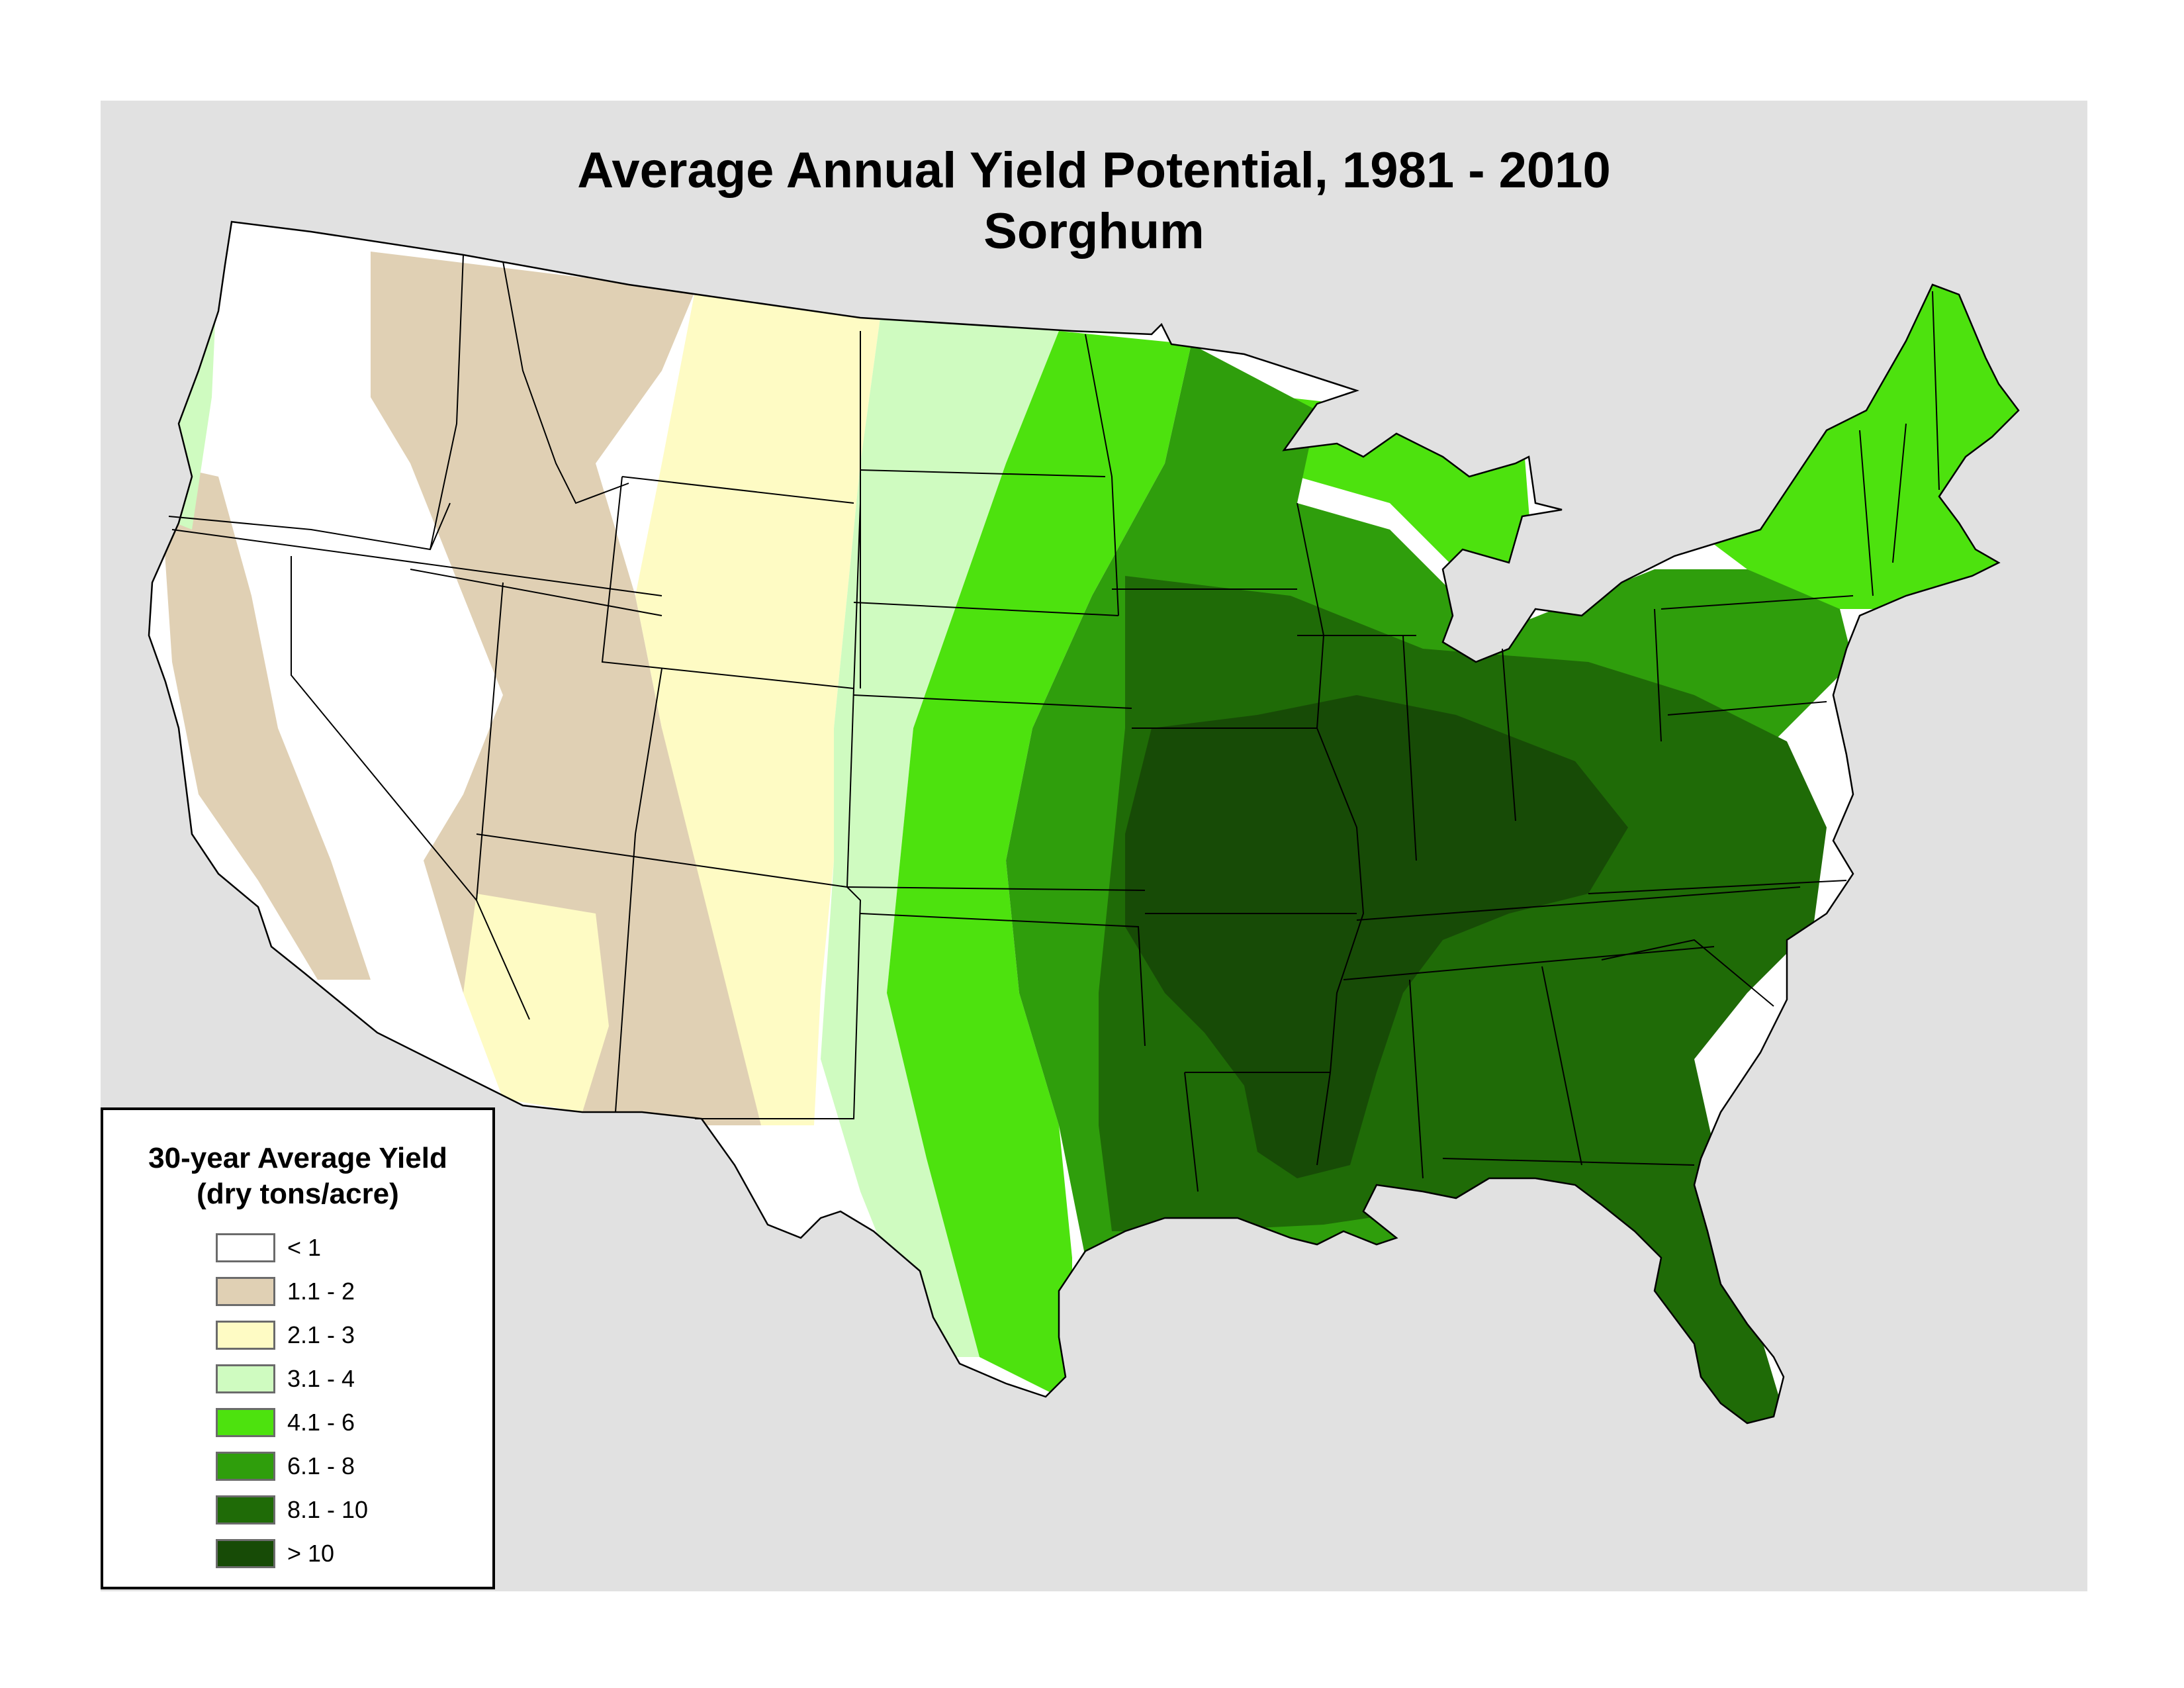 The image size is (2184, 1688). I want to click on boundary-pa-ny, so click(1757, 602).